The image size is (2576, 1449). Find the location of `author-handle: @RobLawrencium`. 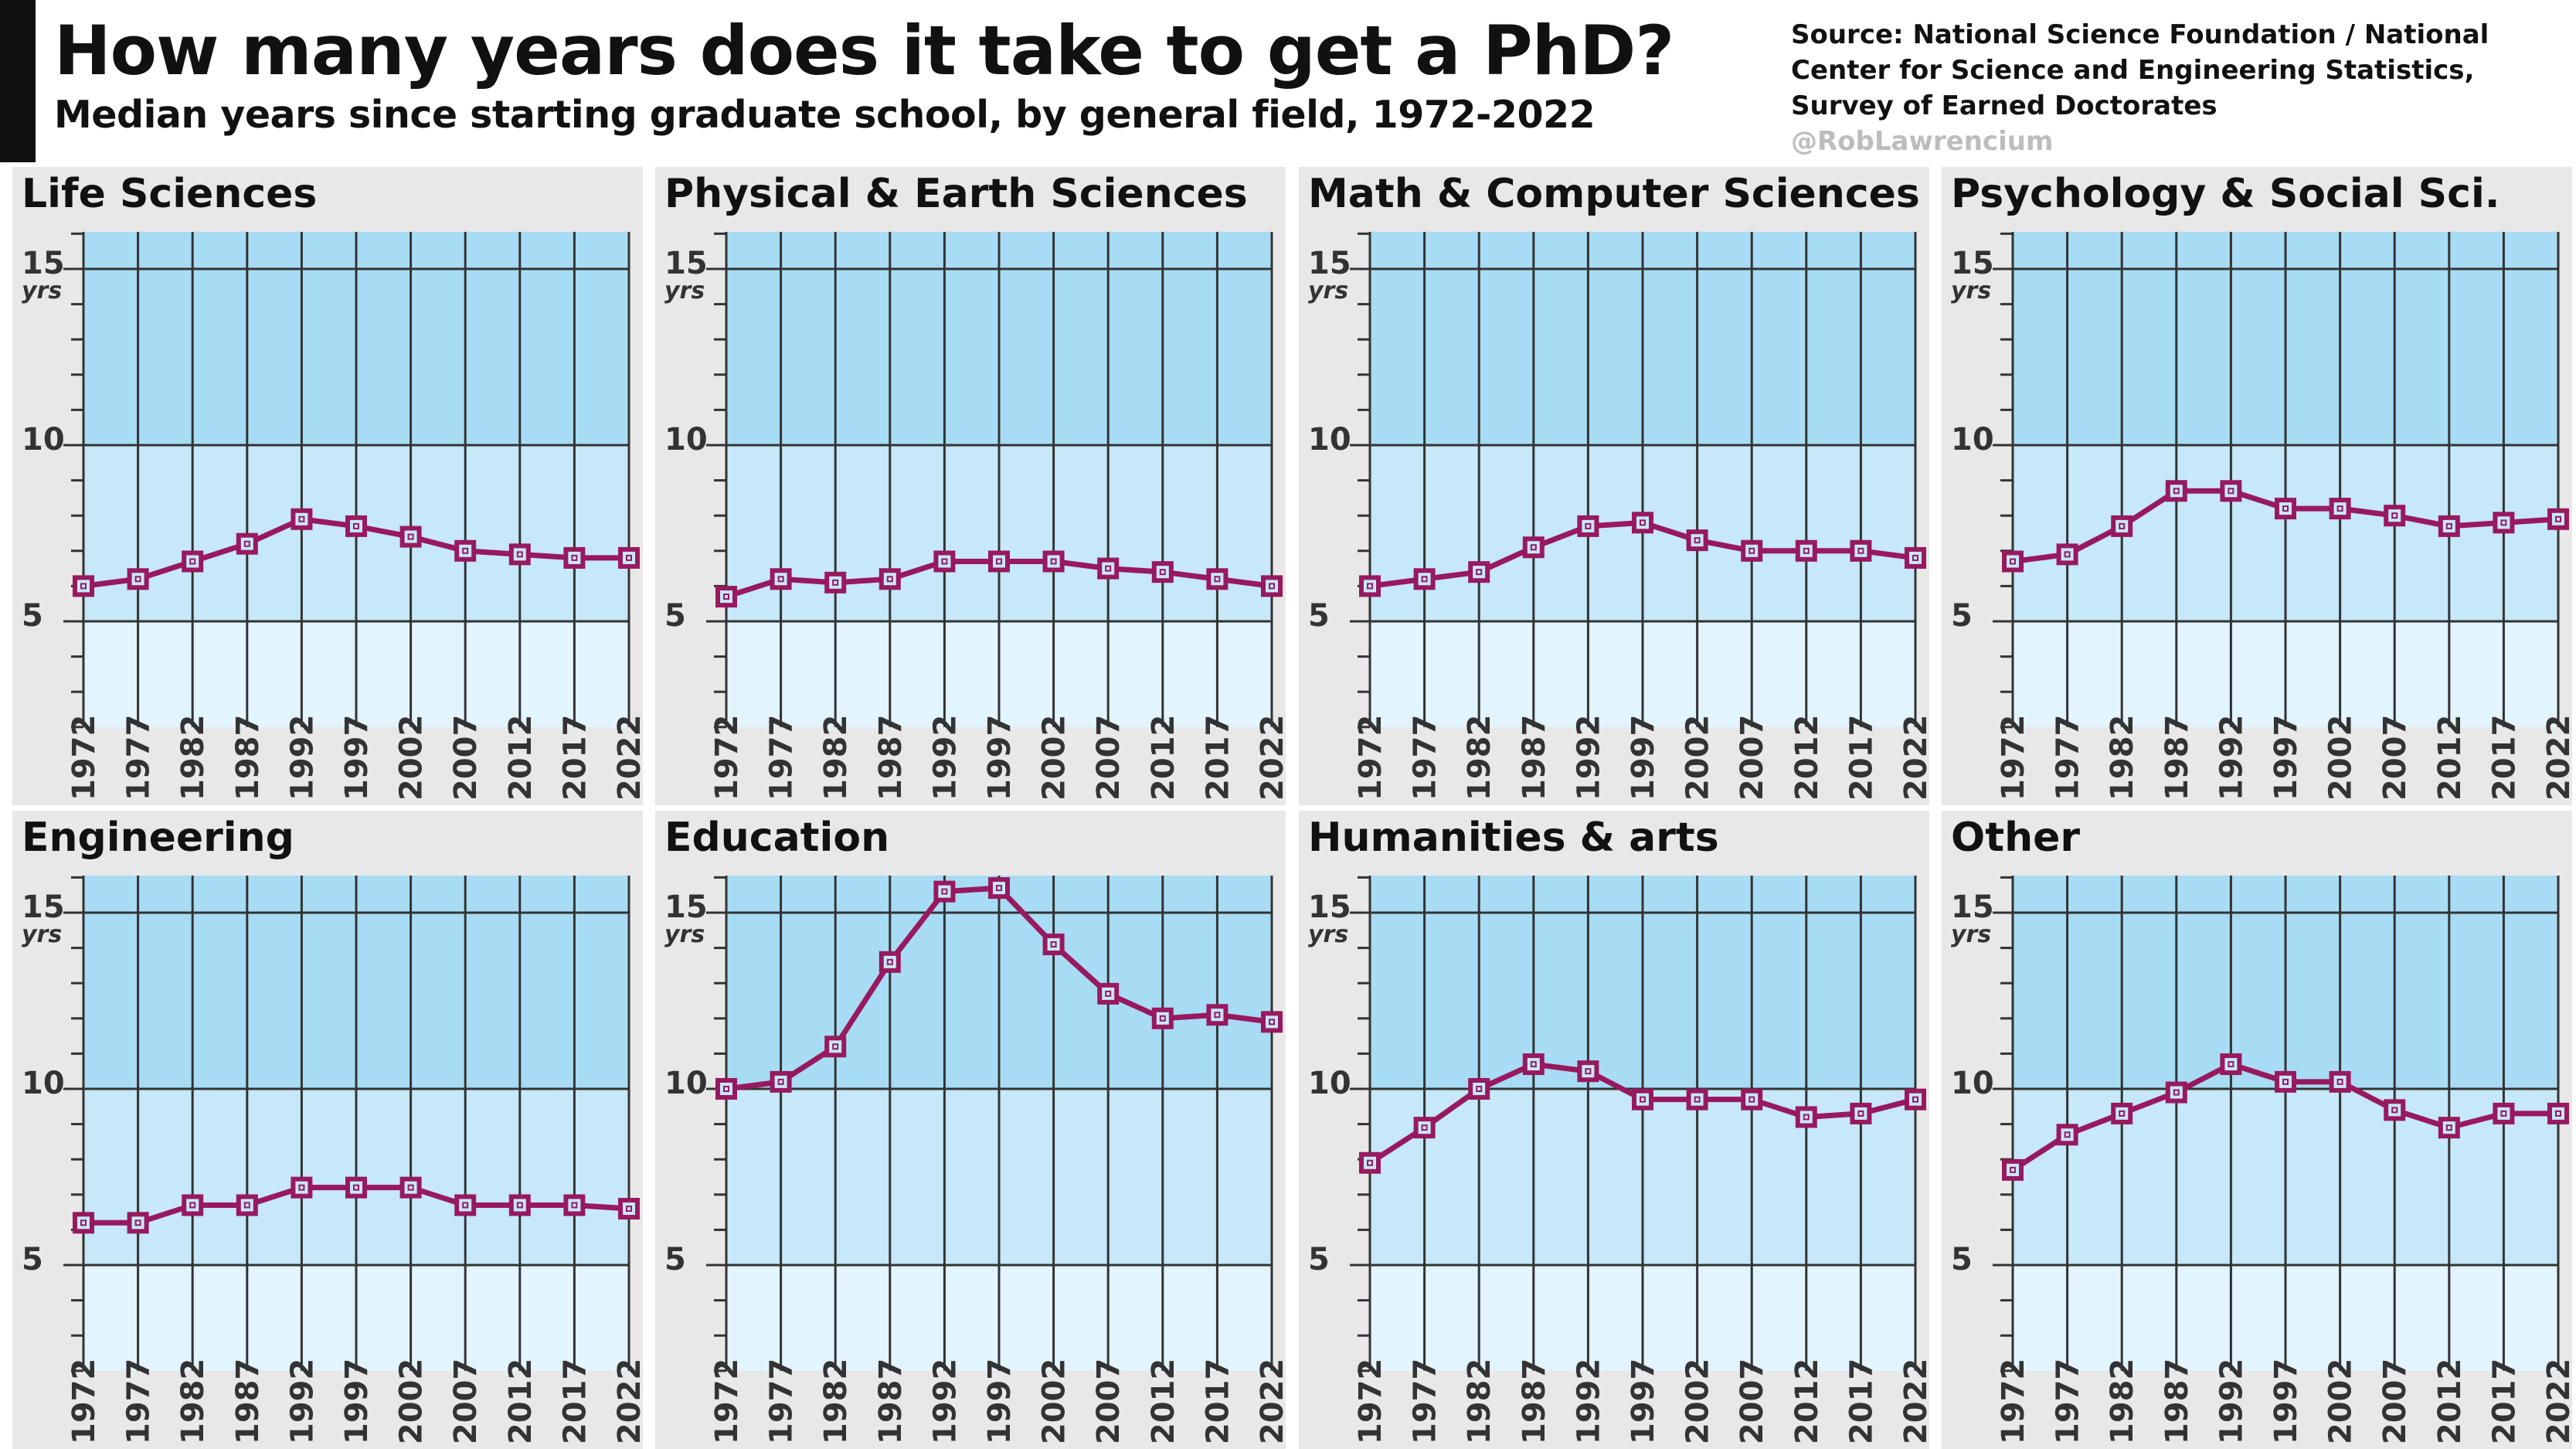

author-handle: @RobLawrencium is located at coordinates (1922, 142).